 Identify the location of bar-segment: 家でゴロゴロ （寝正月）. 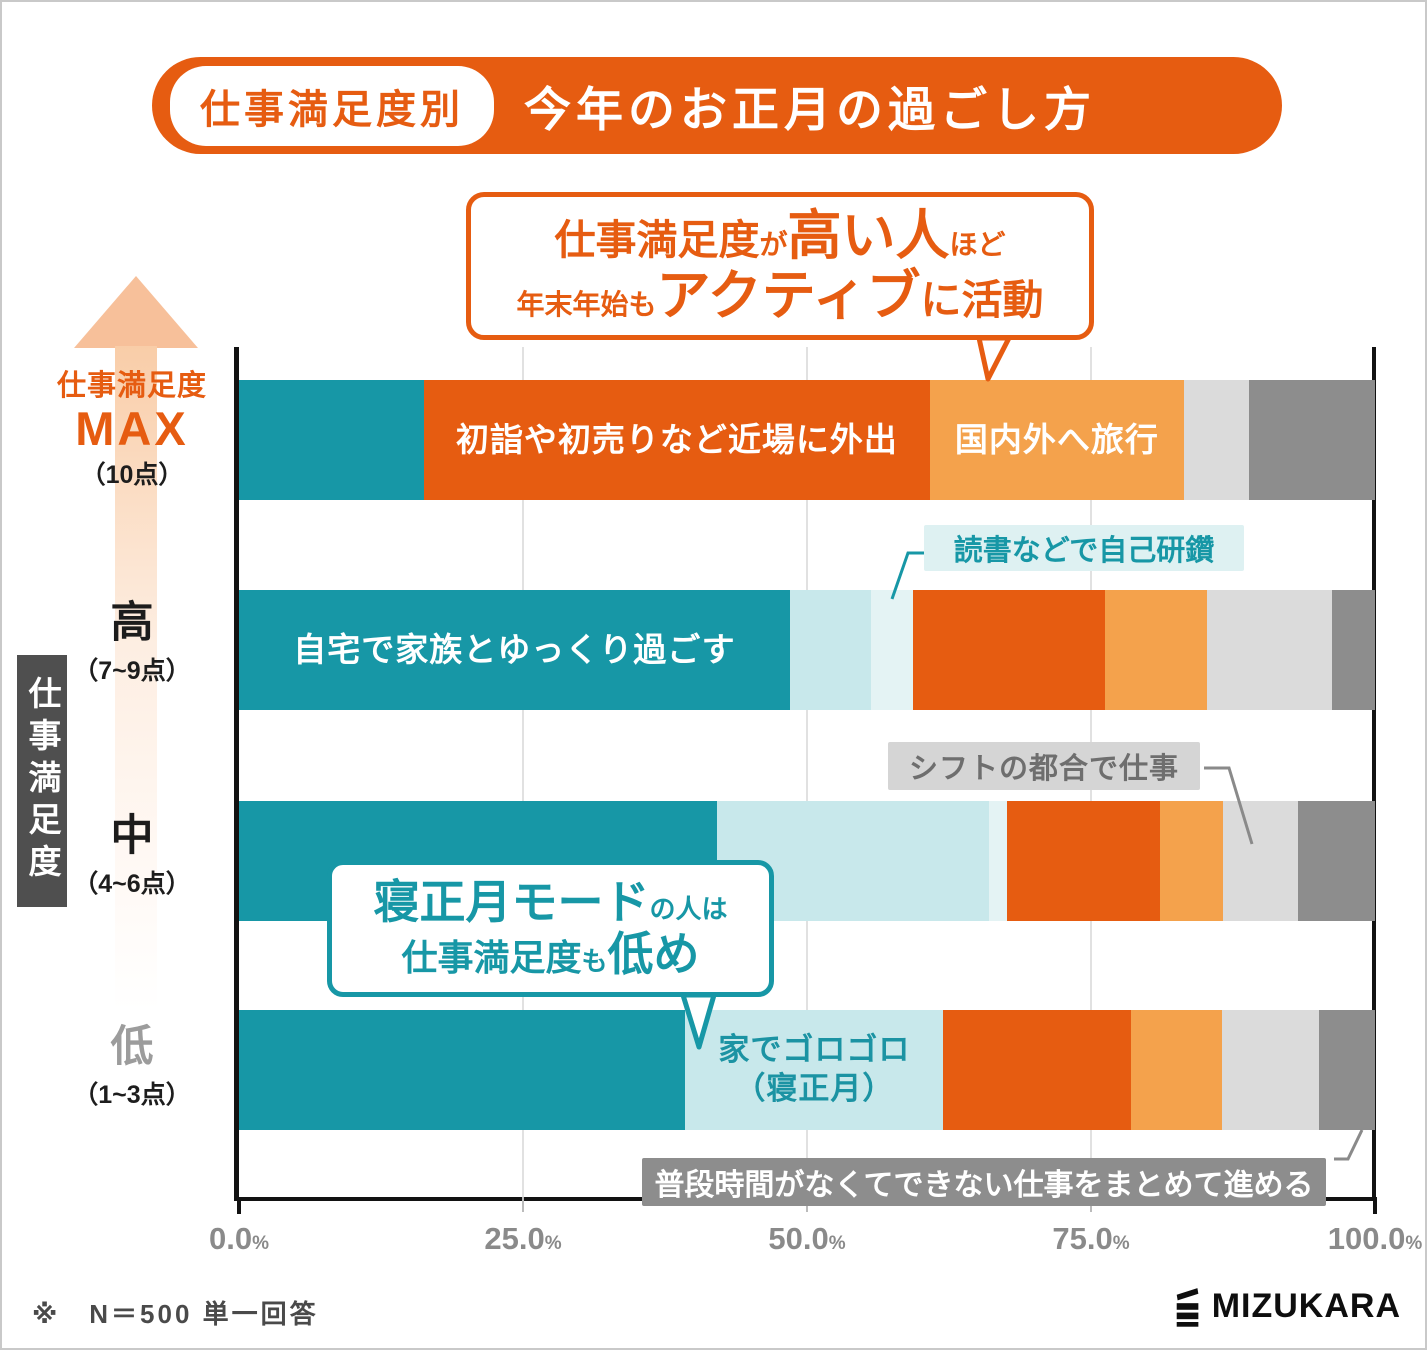
(814, 1070).